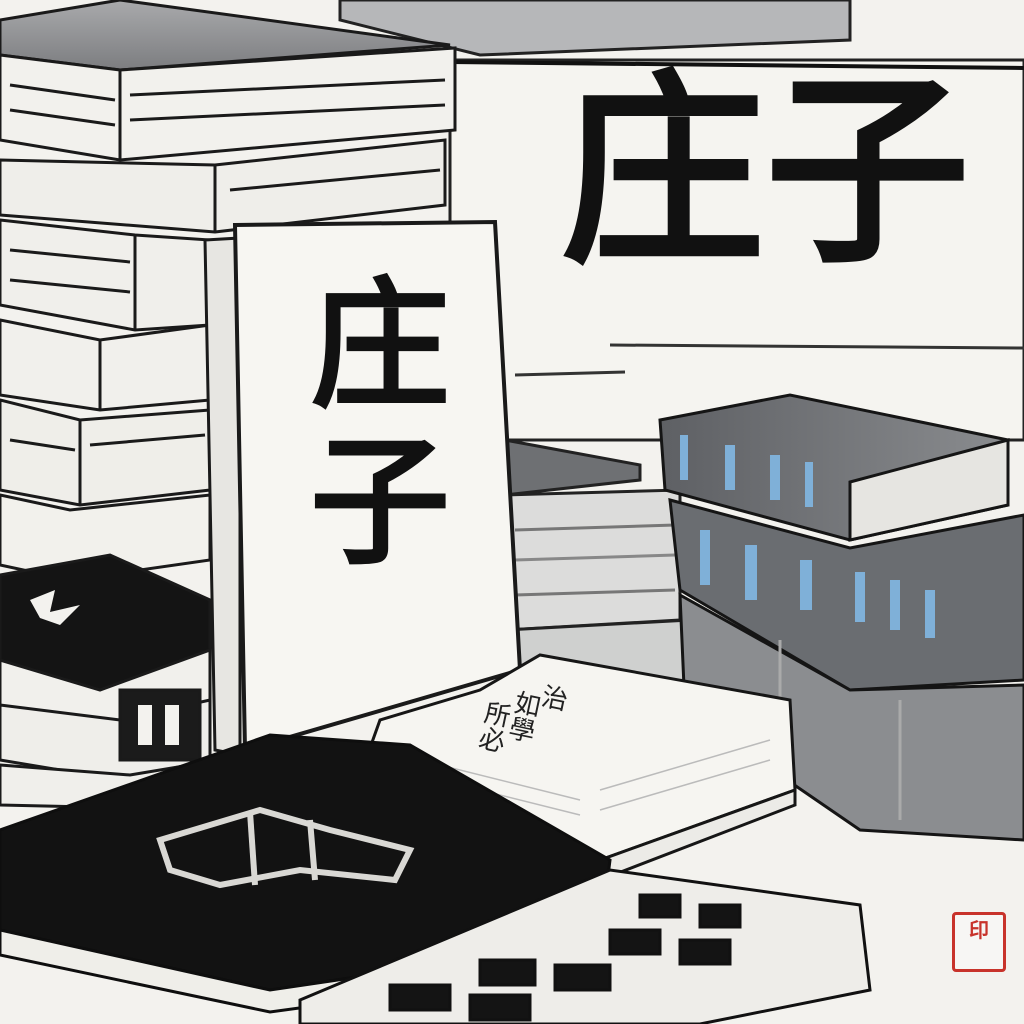  What do you see at coordinates (379, 424) in the screenshot?
I see `card-title: 庄子` at bounding box center [379, 424].